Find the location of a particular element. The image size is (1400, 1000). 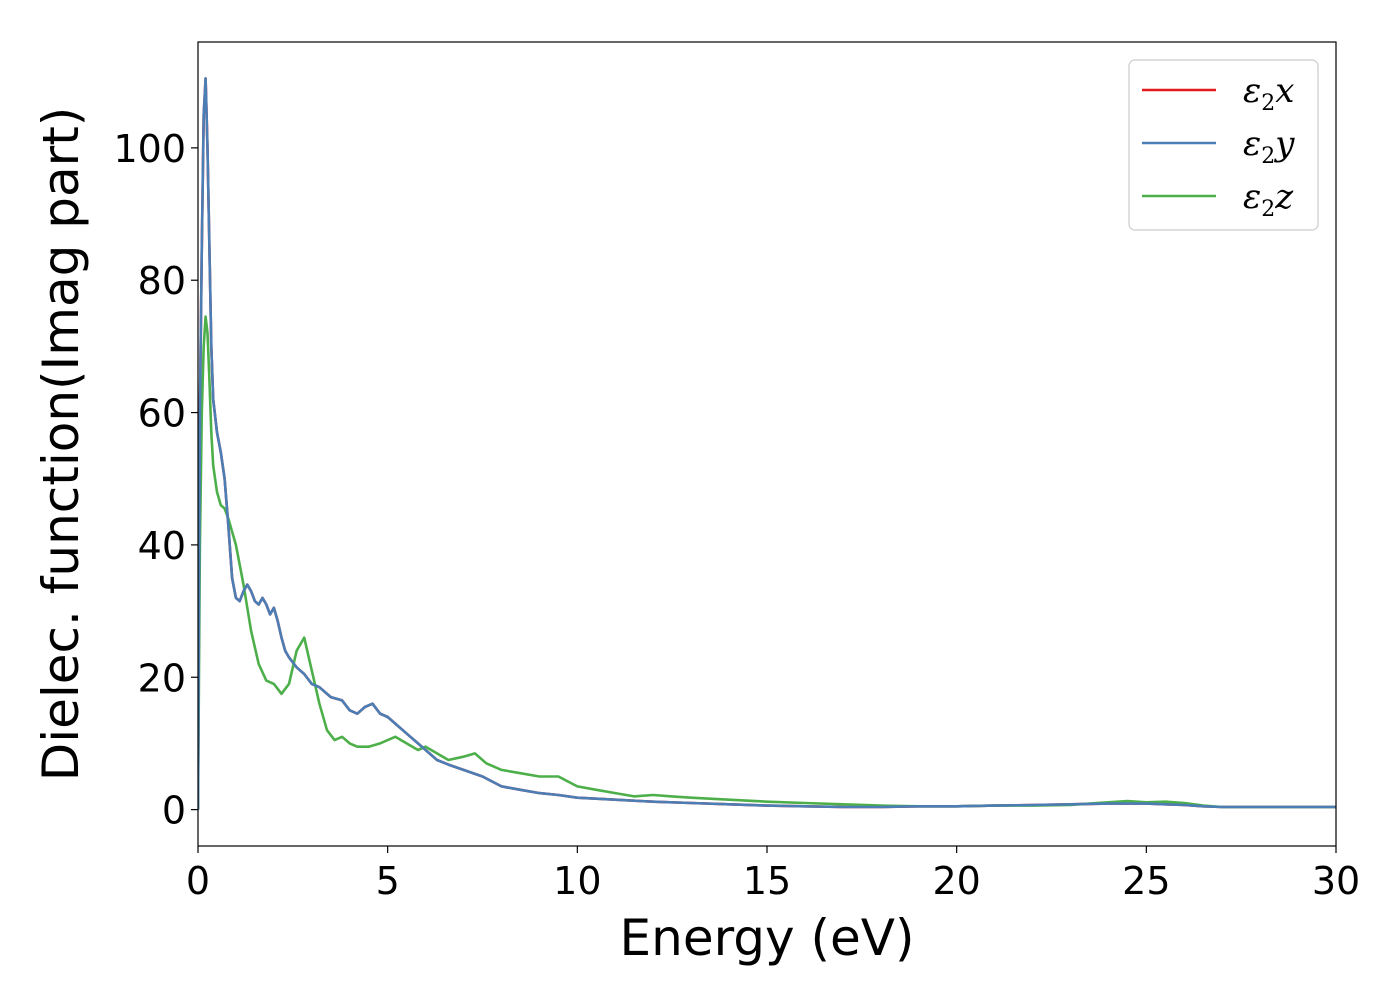

x-tick-label: 20 is located at coordinates (956, 881).